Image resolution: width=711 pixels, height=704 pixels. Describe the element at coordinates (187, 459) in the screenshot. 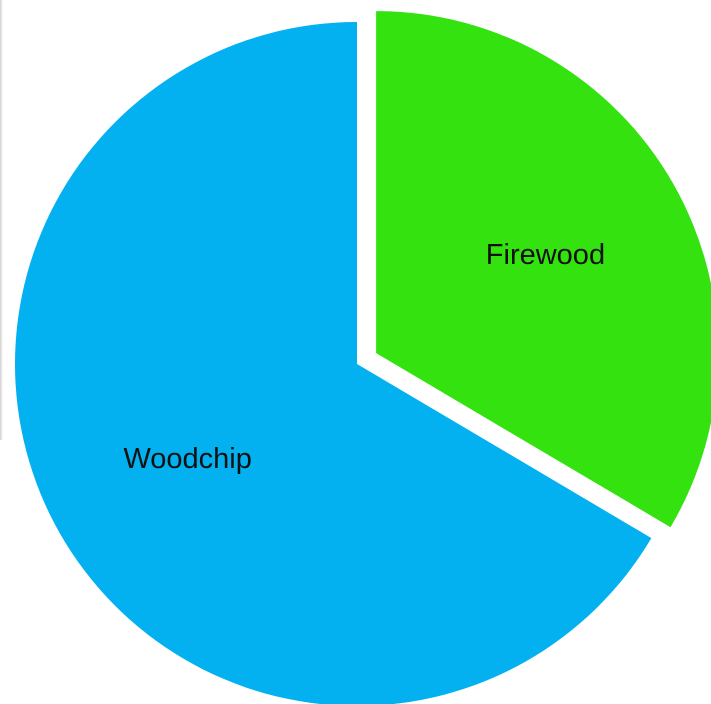

I see `slice-label-woodchip: Woodchip` at that location.